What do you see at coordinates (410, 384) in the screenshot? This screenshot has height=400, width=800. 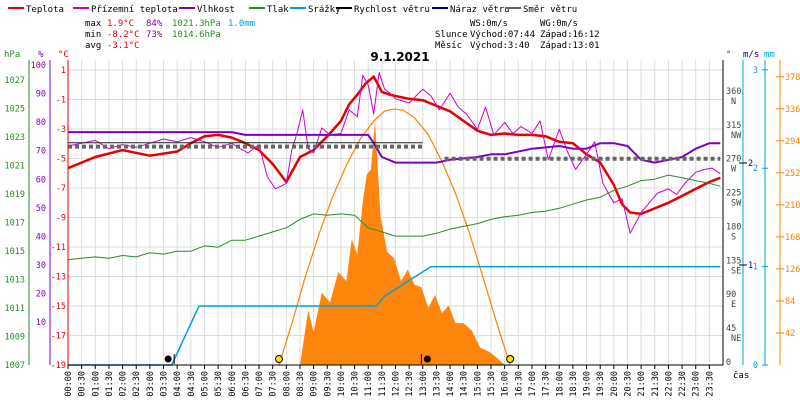 I see `x-tick-label: 12:30` at bounding box center [410, 384].